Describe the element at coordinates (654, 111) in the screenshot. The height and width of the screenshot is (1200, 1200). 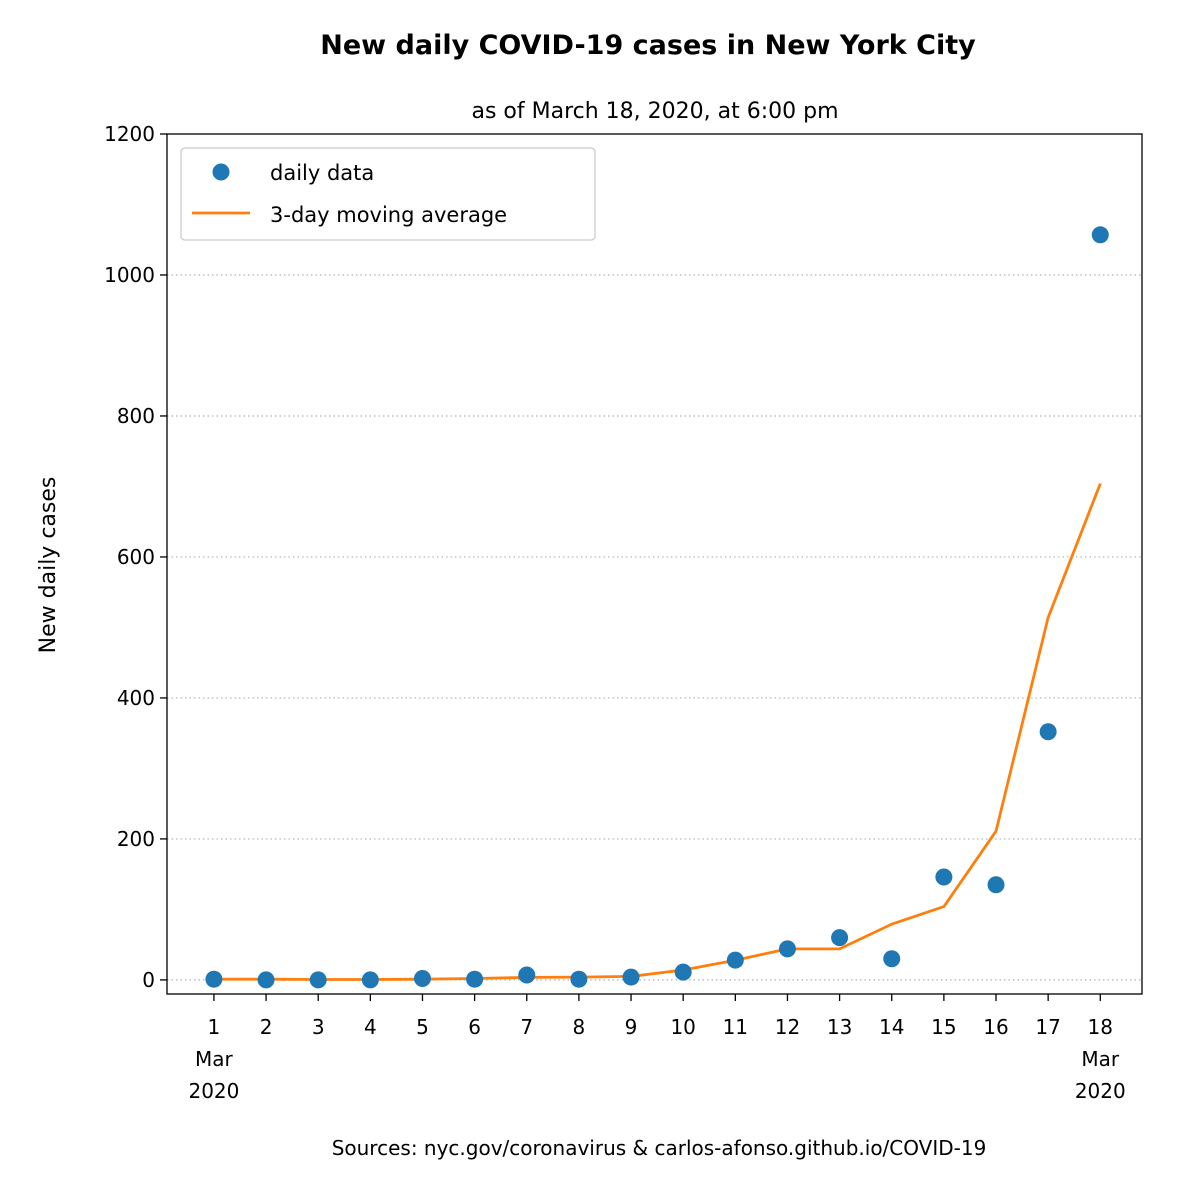
I see `chart-subtitle: as of March 18, 2020, at 6:00 pm` at that location.